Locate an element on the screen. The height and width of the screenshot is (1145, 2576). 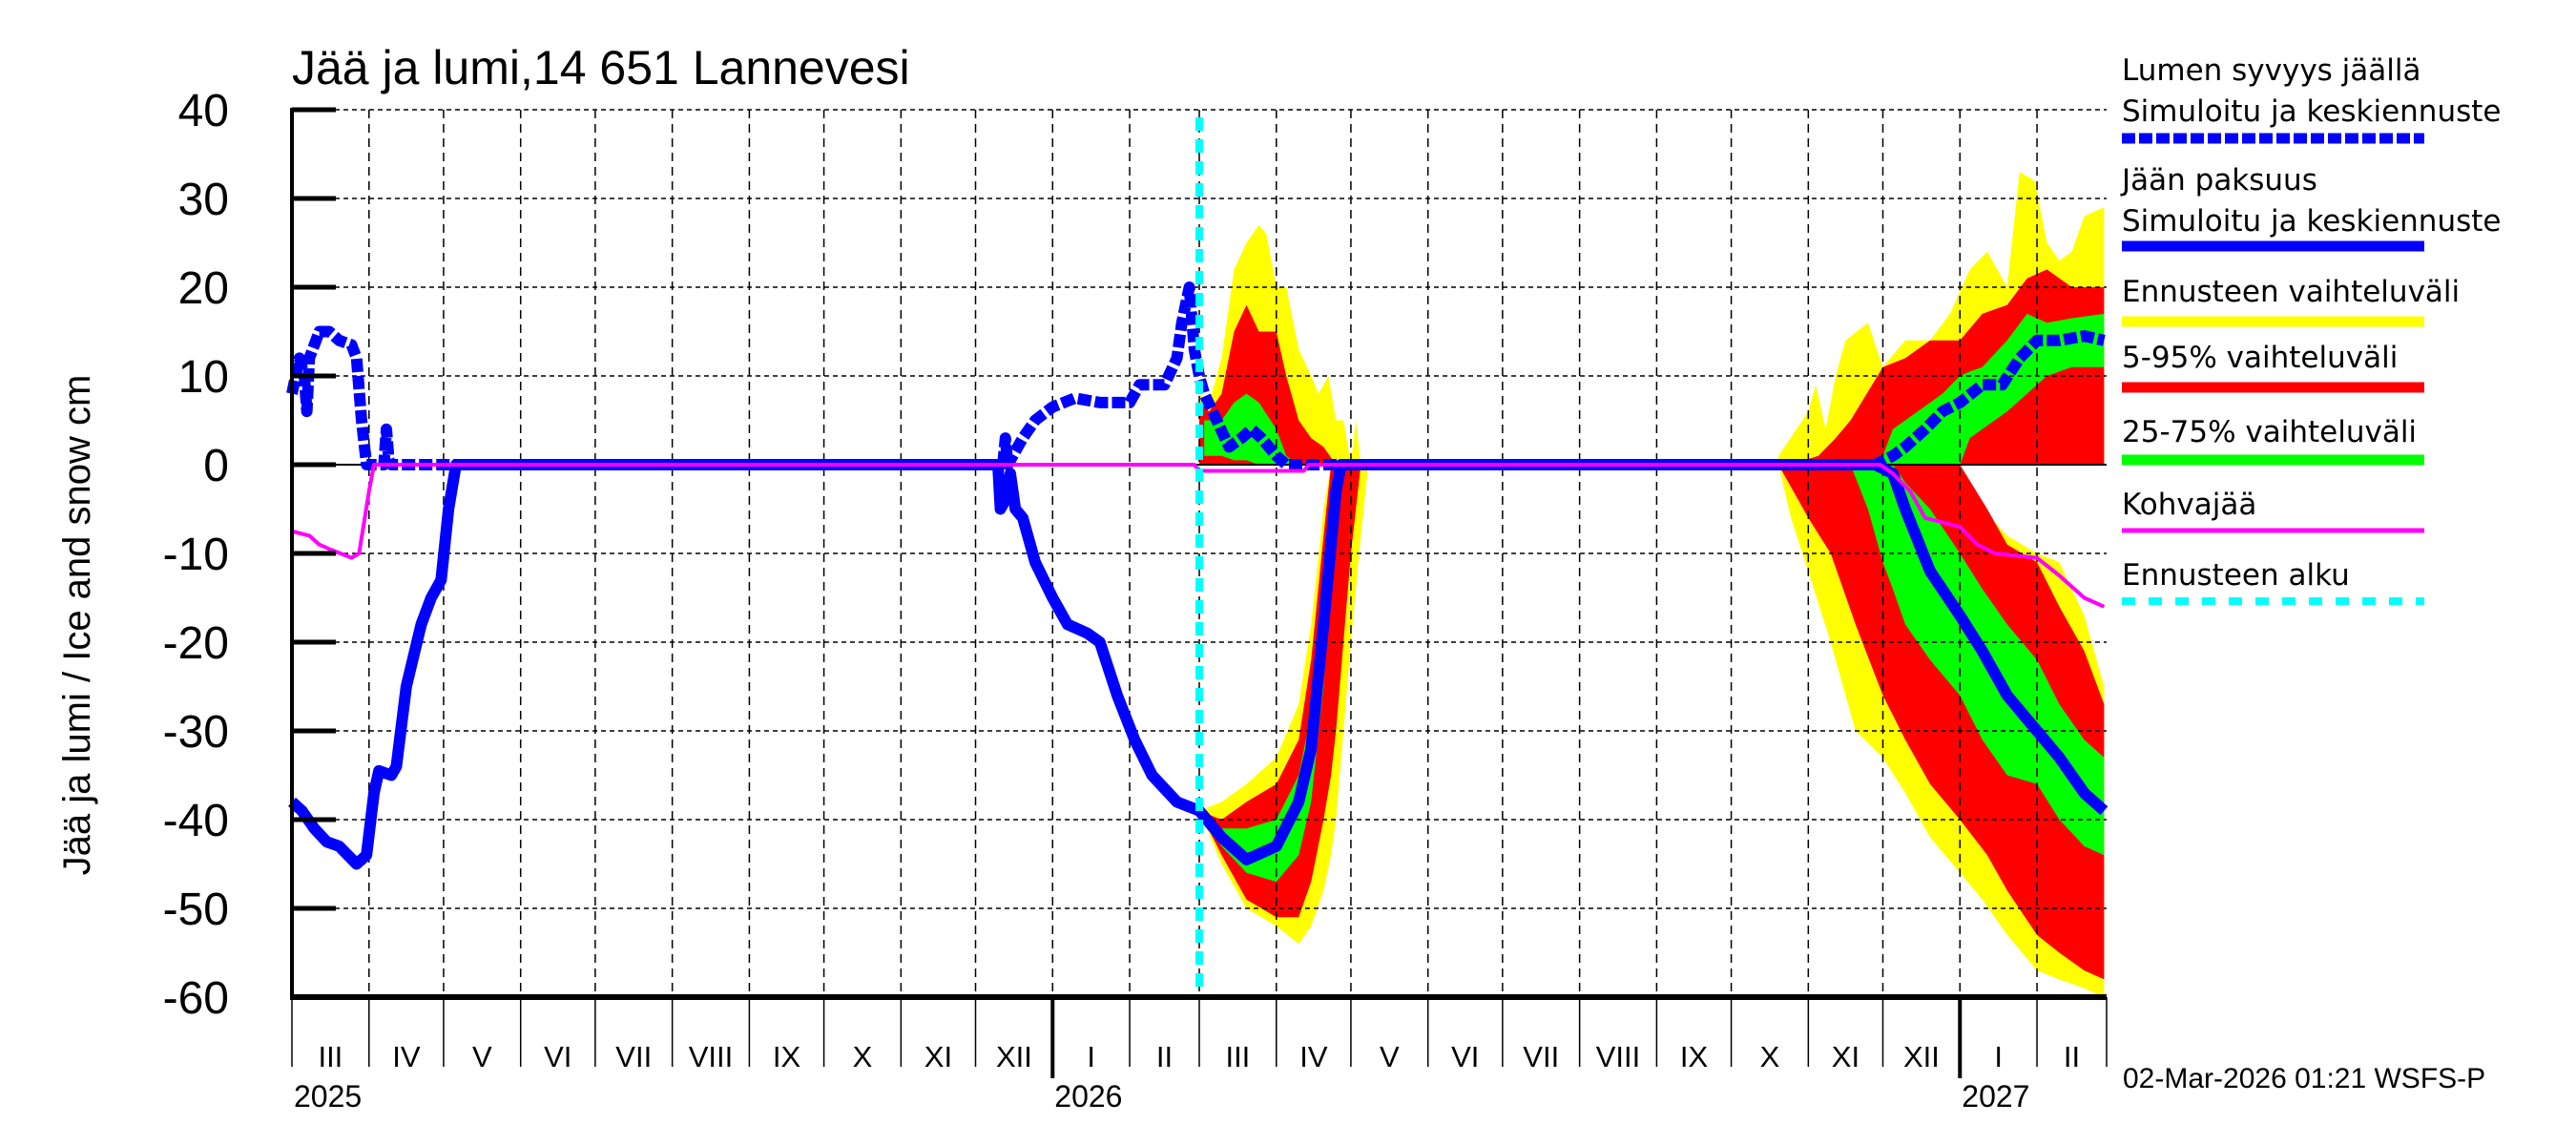
y-tick-label: 0 is located at coordinates (216, 466).